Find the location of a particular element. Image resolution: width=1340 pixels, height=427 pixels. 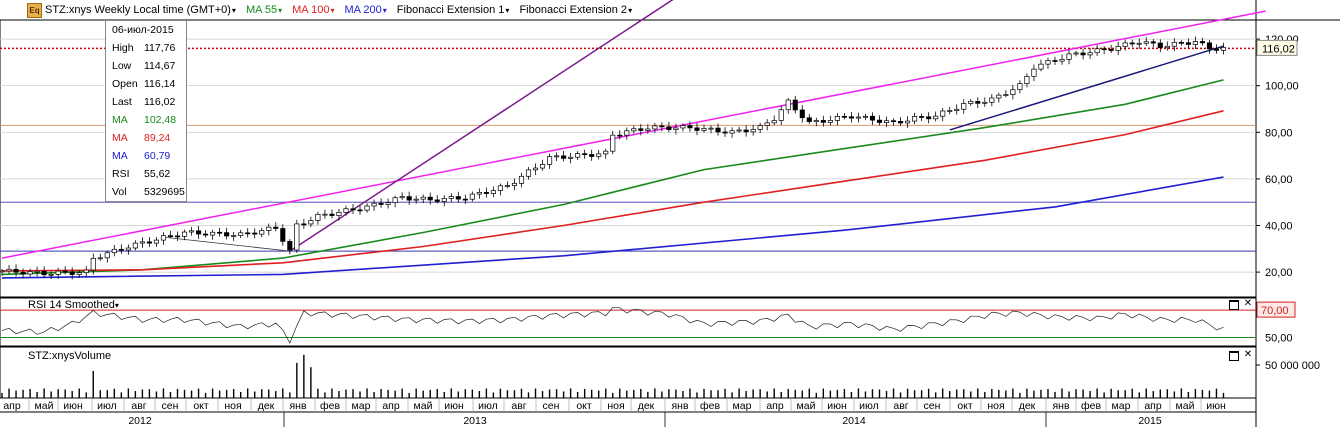

info-value: 116,14 is located at coordinates (160, 84).